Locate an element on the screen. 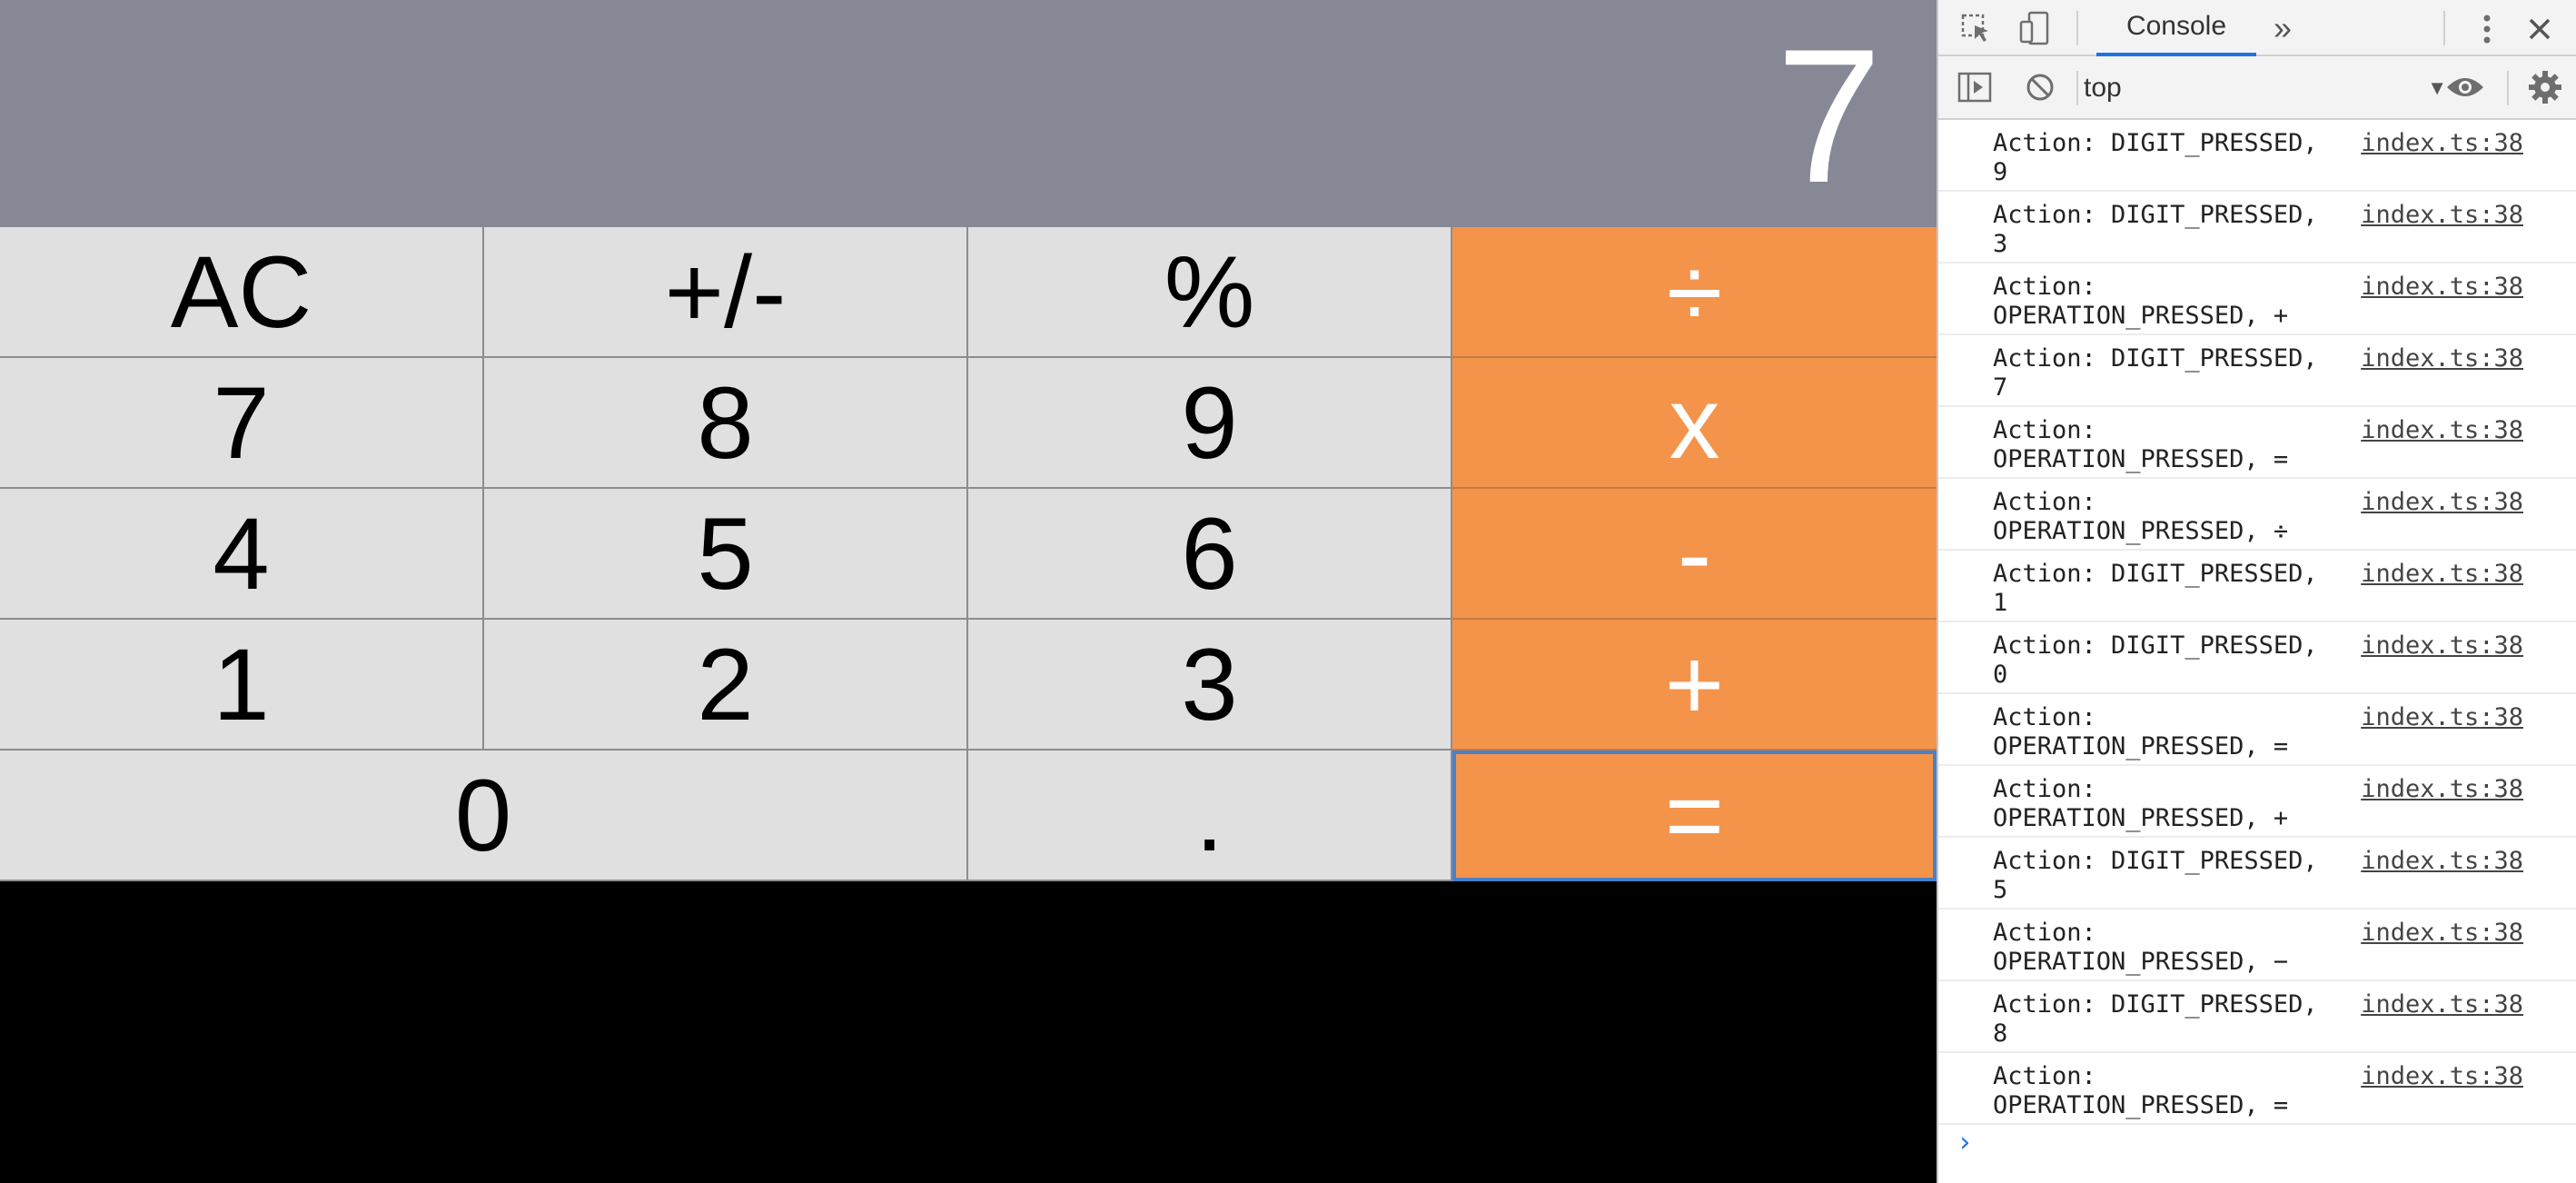 The image size is (2576, 1183). inspect-element-icon is located at coordinates (1977, 29).